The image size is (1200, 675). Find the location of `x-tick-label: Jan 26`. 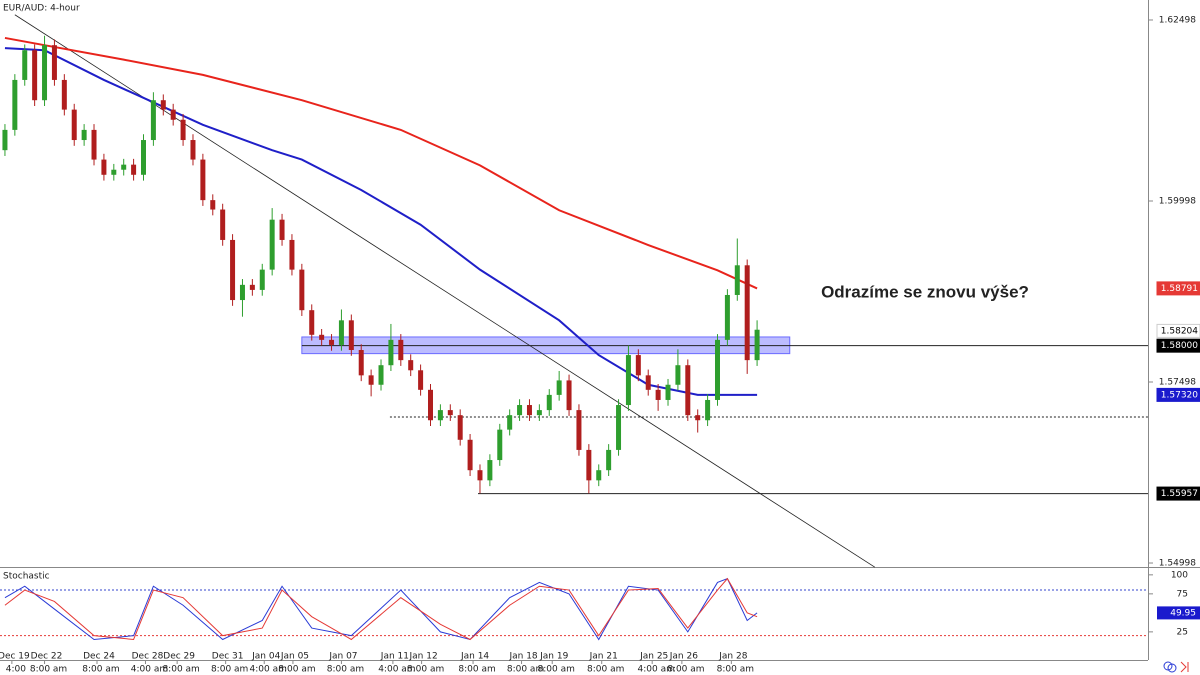

x-tick-label: Jan 26 is located at coordinates (683, 657).